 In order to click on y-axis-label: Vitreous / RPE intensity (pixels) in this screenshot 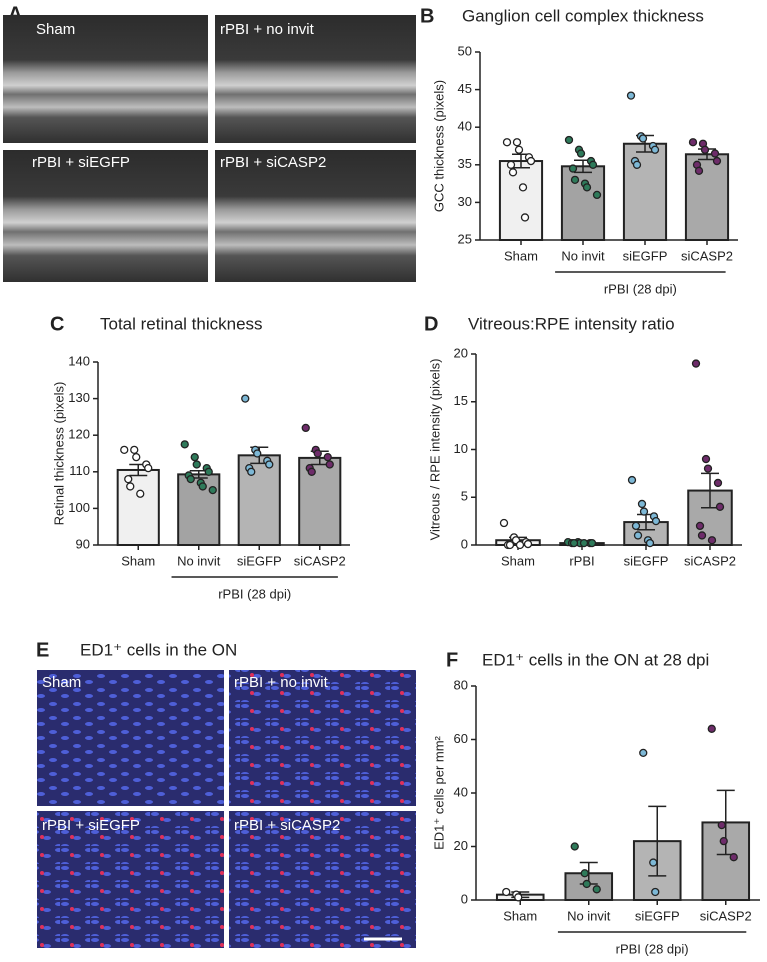, I will do `click(434, 450)`.